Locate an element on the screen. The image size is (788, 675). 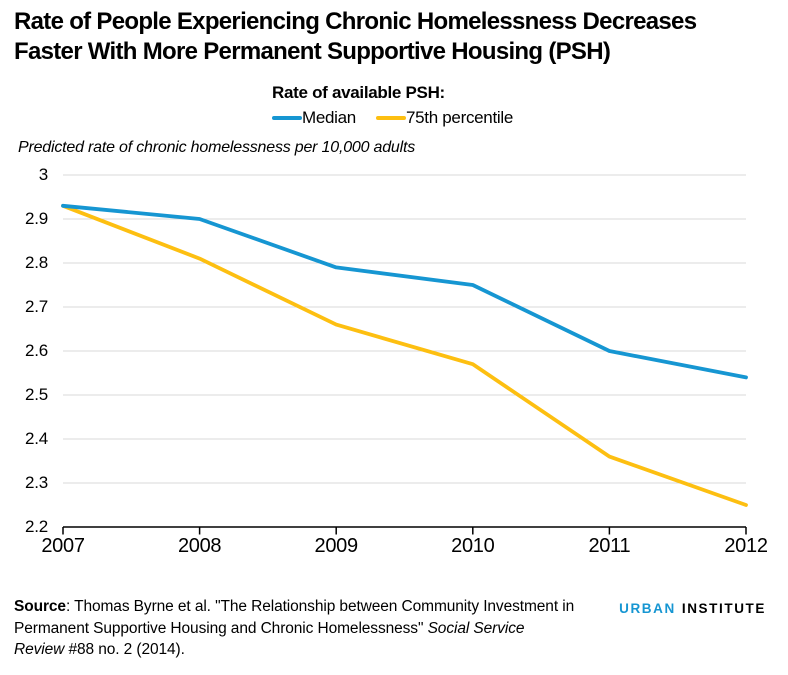
legend-item-75th-percentile: 75th percentile is located at coordinates (444, 118).